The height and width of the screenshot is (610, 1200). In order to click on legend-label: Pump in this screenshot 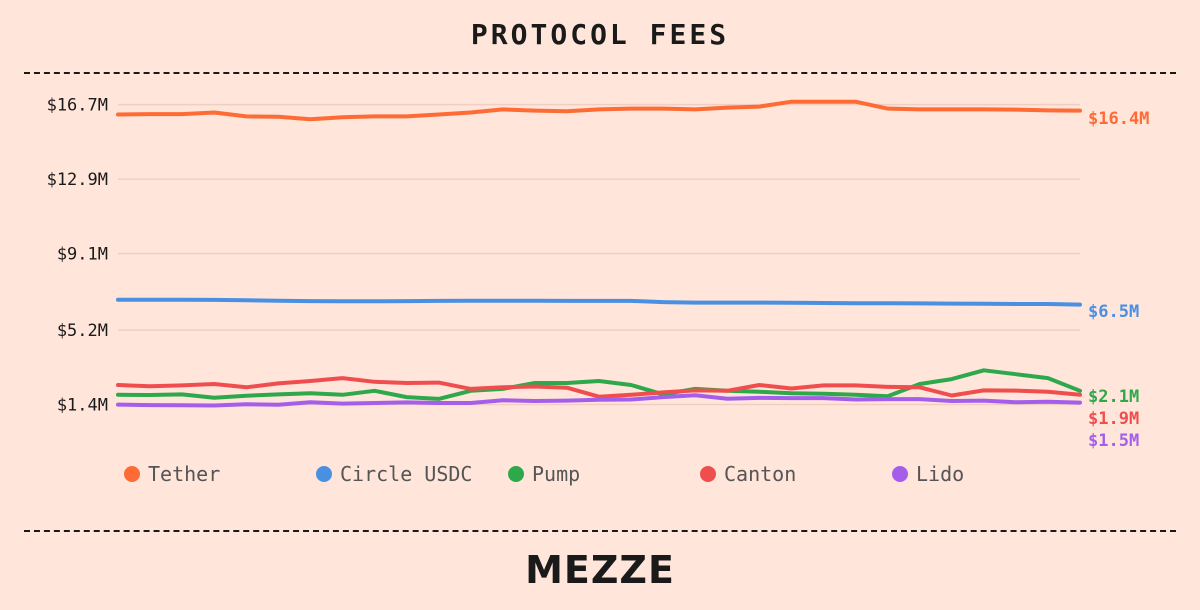, I will do `click(556, 474)`.